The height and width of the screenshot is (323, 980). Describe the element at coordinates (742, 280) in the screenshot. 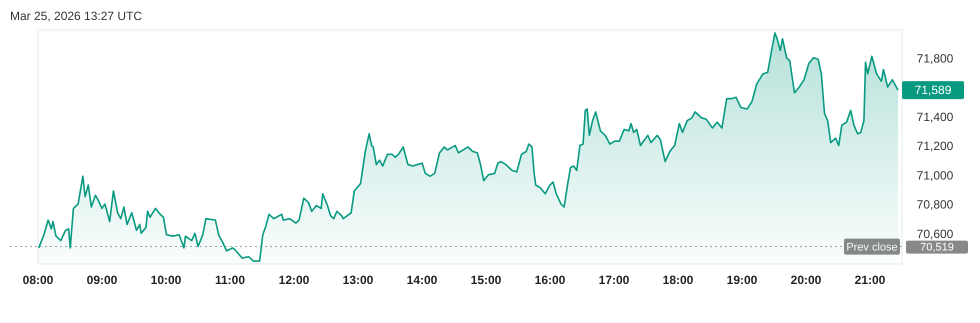

I see `x-tick-label: 19:00` at that location.